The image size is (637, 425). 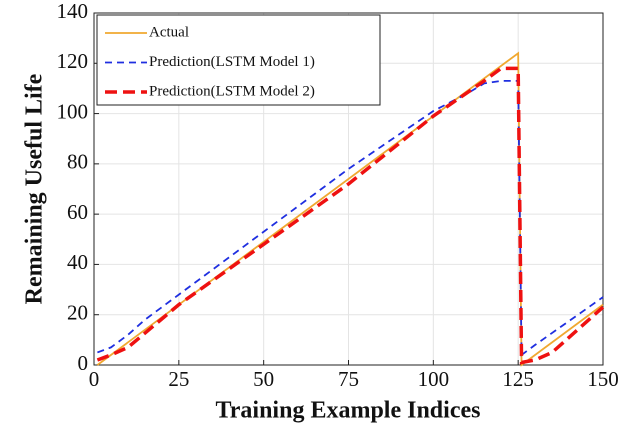 I want to click on x-tick-label: 100, so click(x=434, y=379).